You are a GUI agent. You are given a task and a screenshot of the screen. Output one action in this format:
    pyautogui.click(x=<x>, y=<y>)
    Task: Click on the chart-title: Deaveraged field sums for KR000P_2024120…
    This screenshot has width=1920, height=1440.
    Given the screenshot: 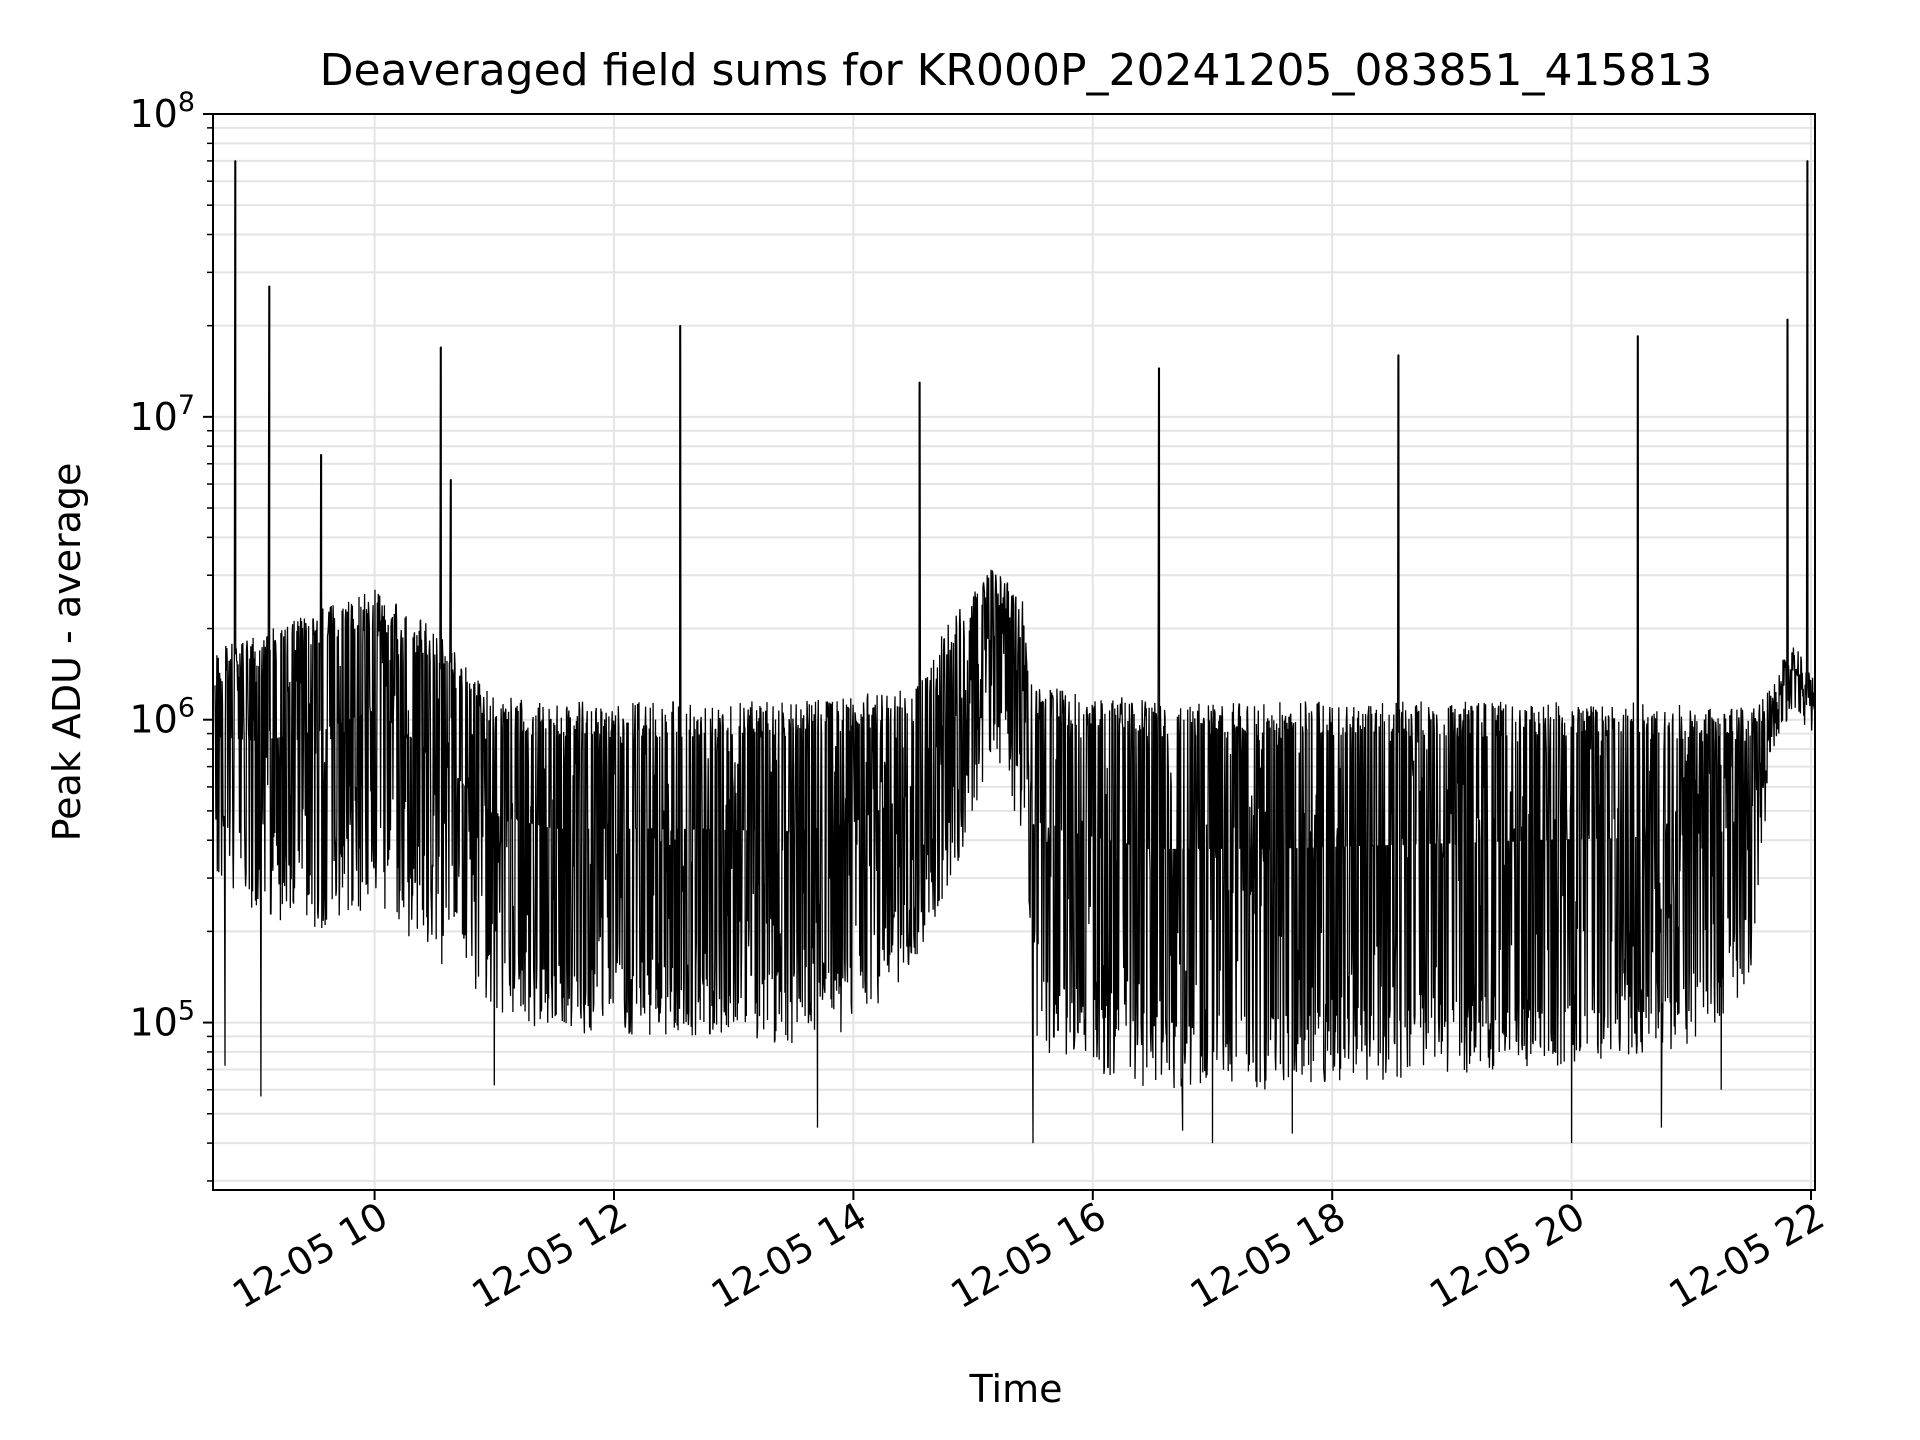 What is the action you would take?
    pyautogui.click(x=1016, y=70)
    